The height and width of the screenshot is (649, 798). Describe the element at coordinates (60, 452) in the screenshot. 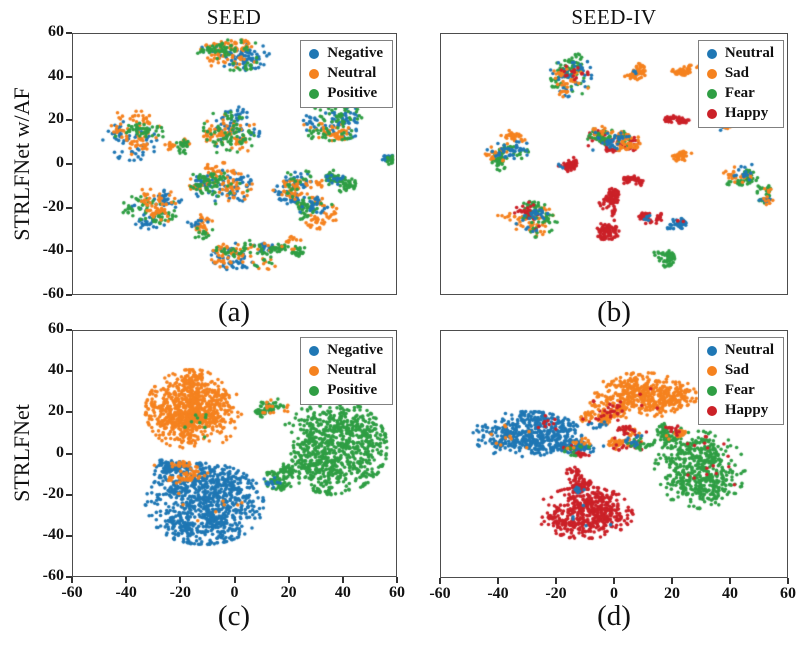

I see `y-tick-label: 0` at that location.